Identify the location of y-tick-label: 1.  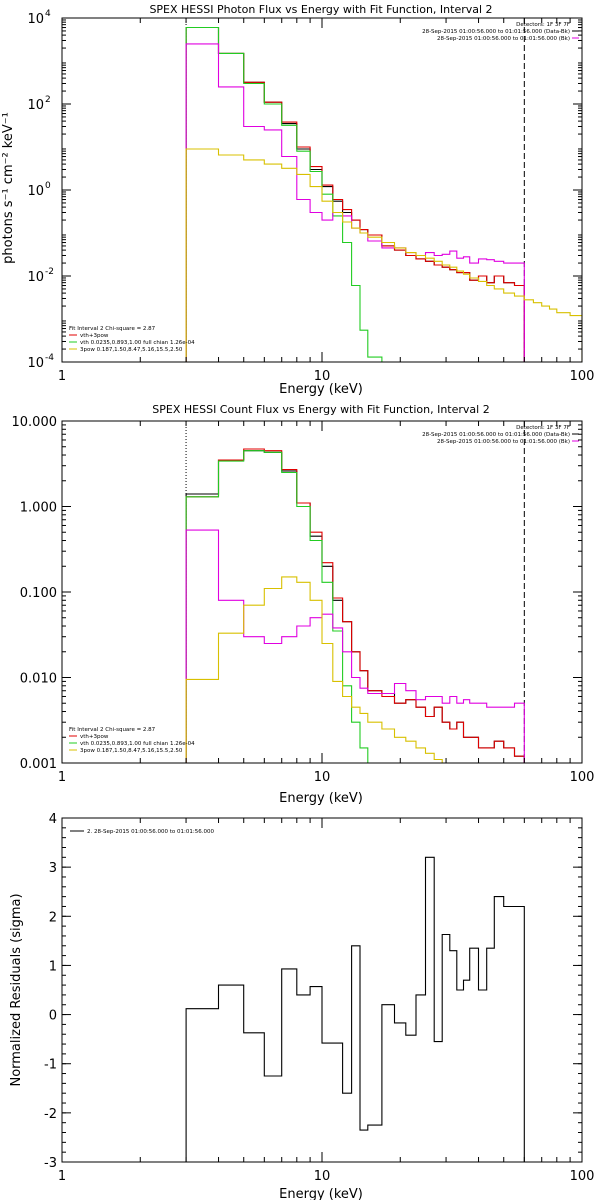
(53, 966).